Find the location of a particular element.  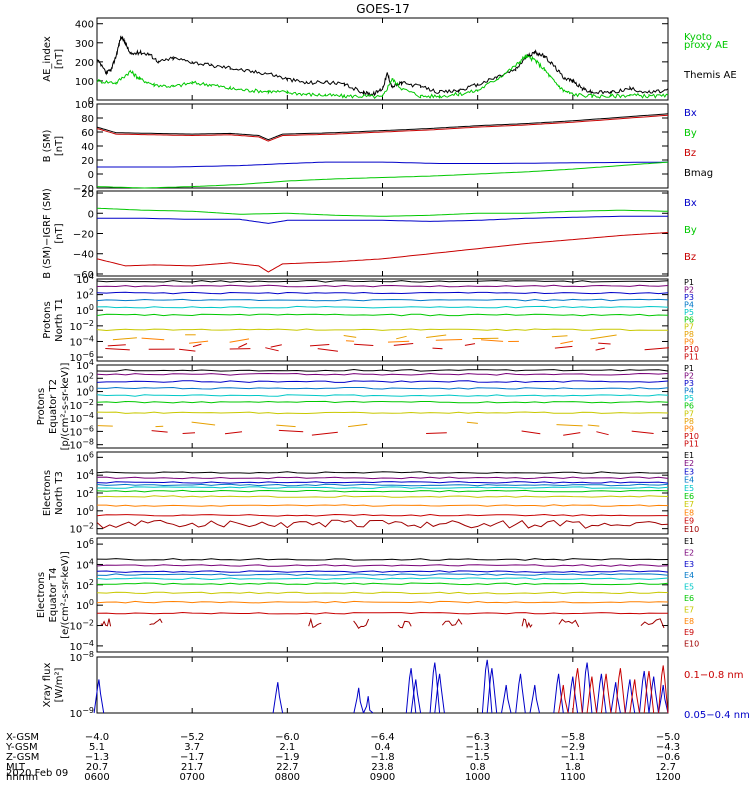

series-7-e8 is located at coordinates (382, 602).